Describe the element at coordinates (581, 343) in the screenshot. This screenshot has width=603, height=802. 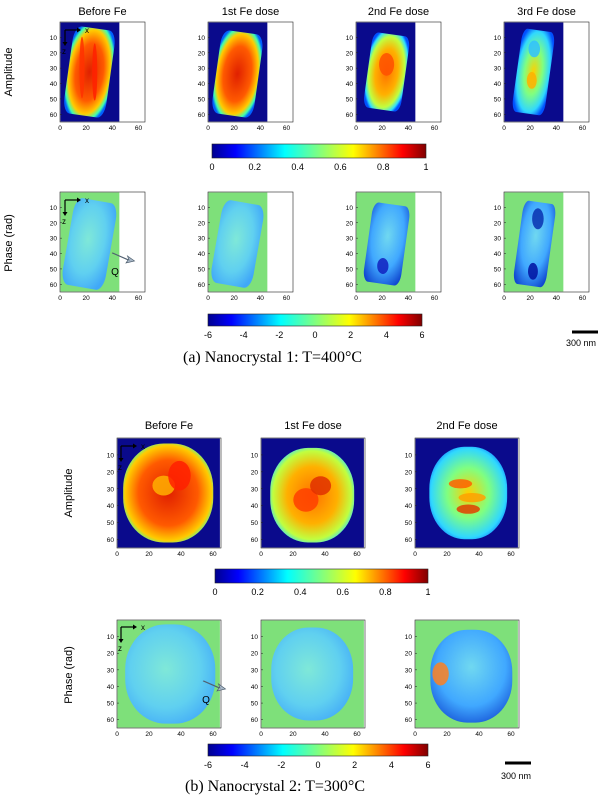
I see `scale-bar-label-a: 300 nm` at that location.